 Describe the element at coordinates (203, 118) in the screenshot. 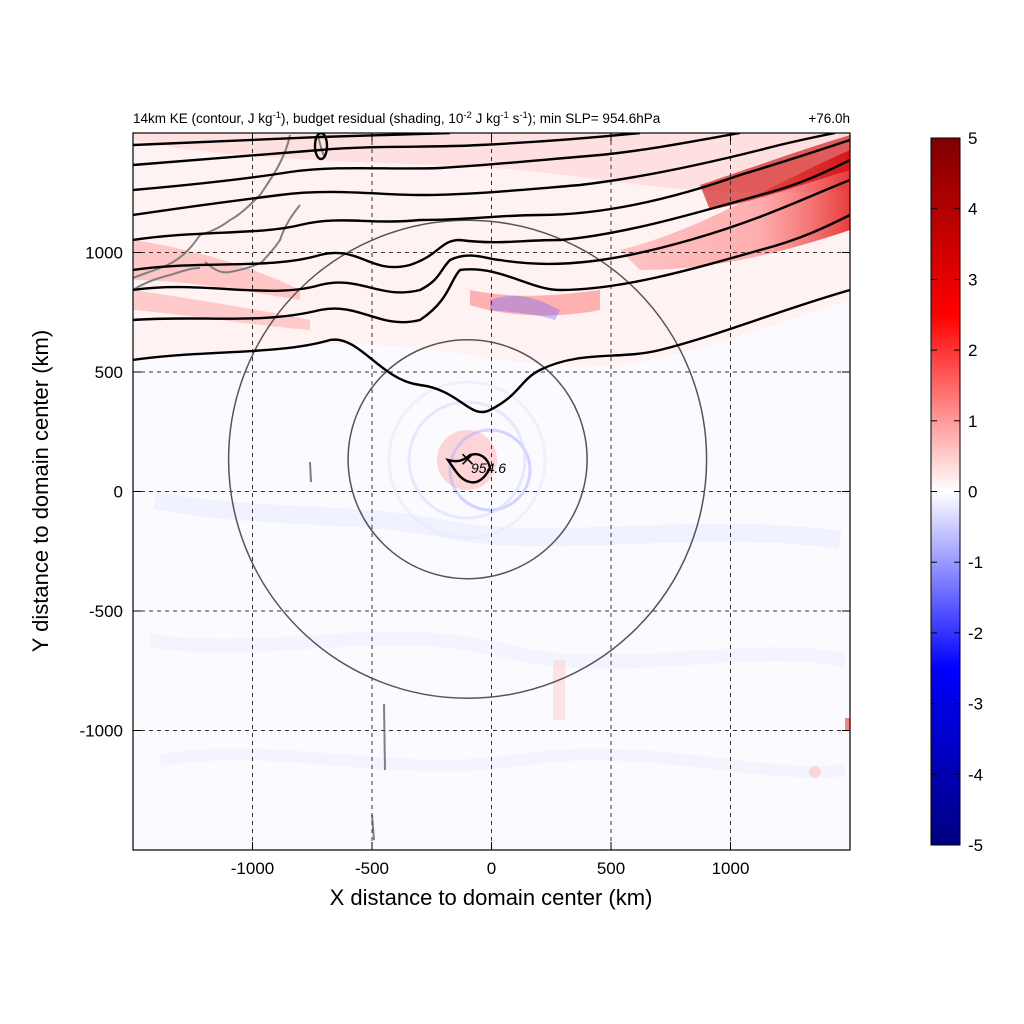

I see `title-part-a: 14km KE (contour, J kg` at that location.